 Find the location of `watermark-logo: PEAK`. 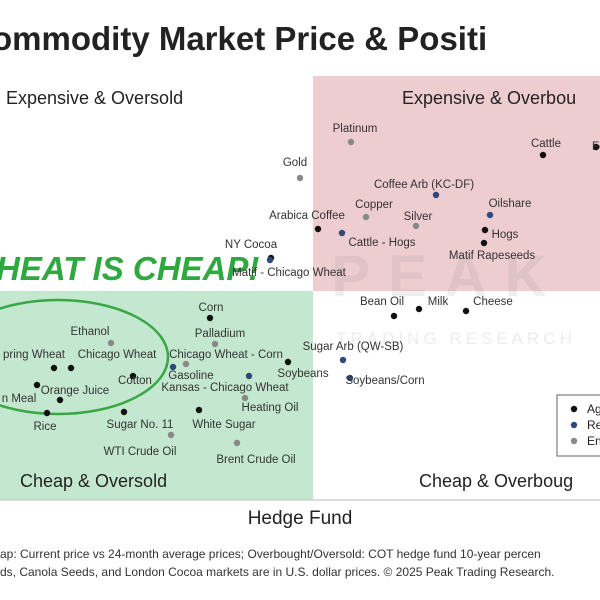

watermark-logo: PEAK is located at coordinates (447, 276).